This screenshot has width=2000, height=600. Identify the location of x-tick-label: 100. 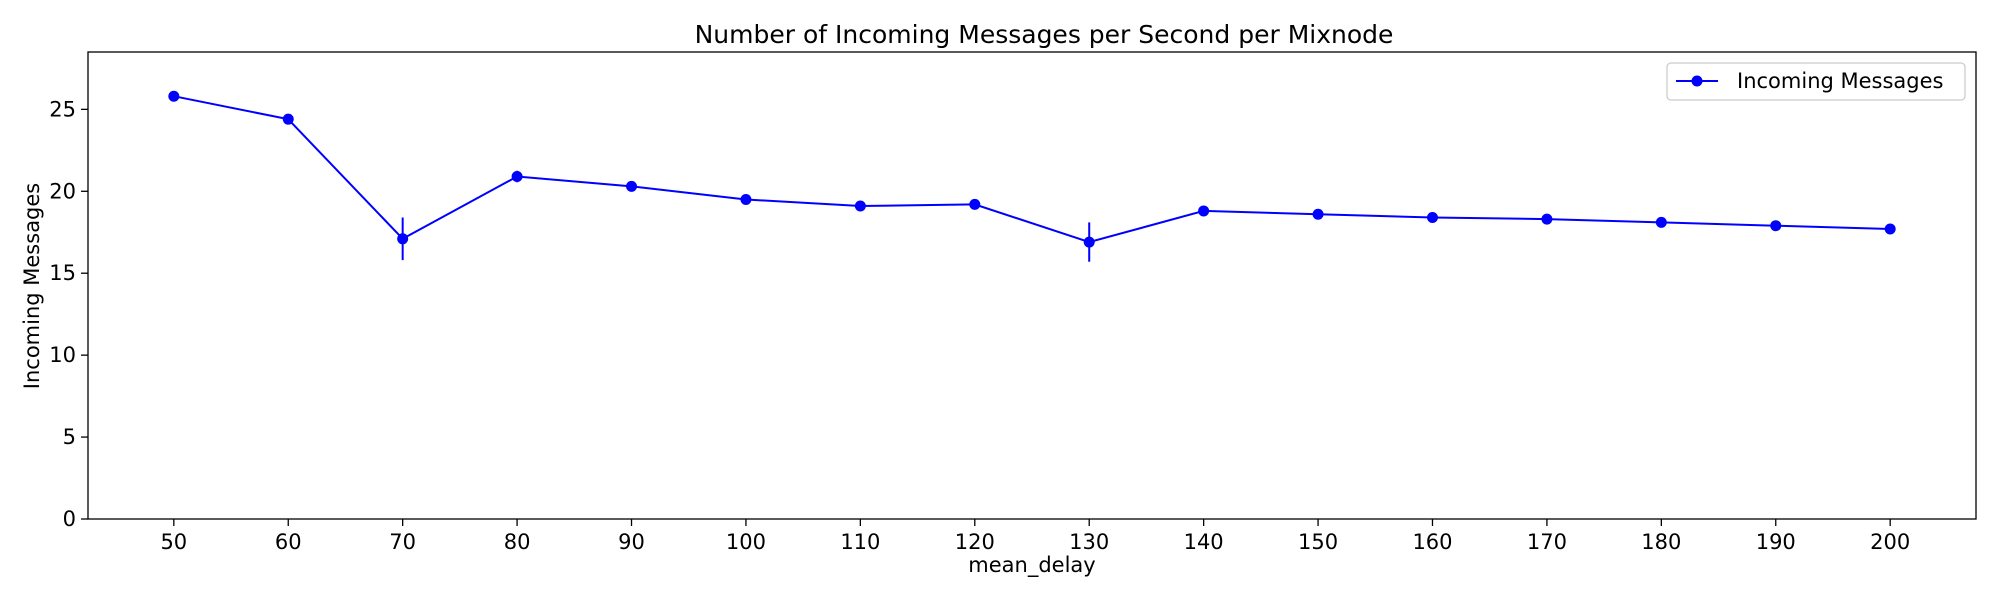
(746, 542).